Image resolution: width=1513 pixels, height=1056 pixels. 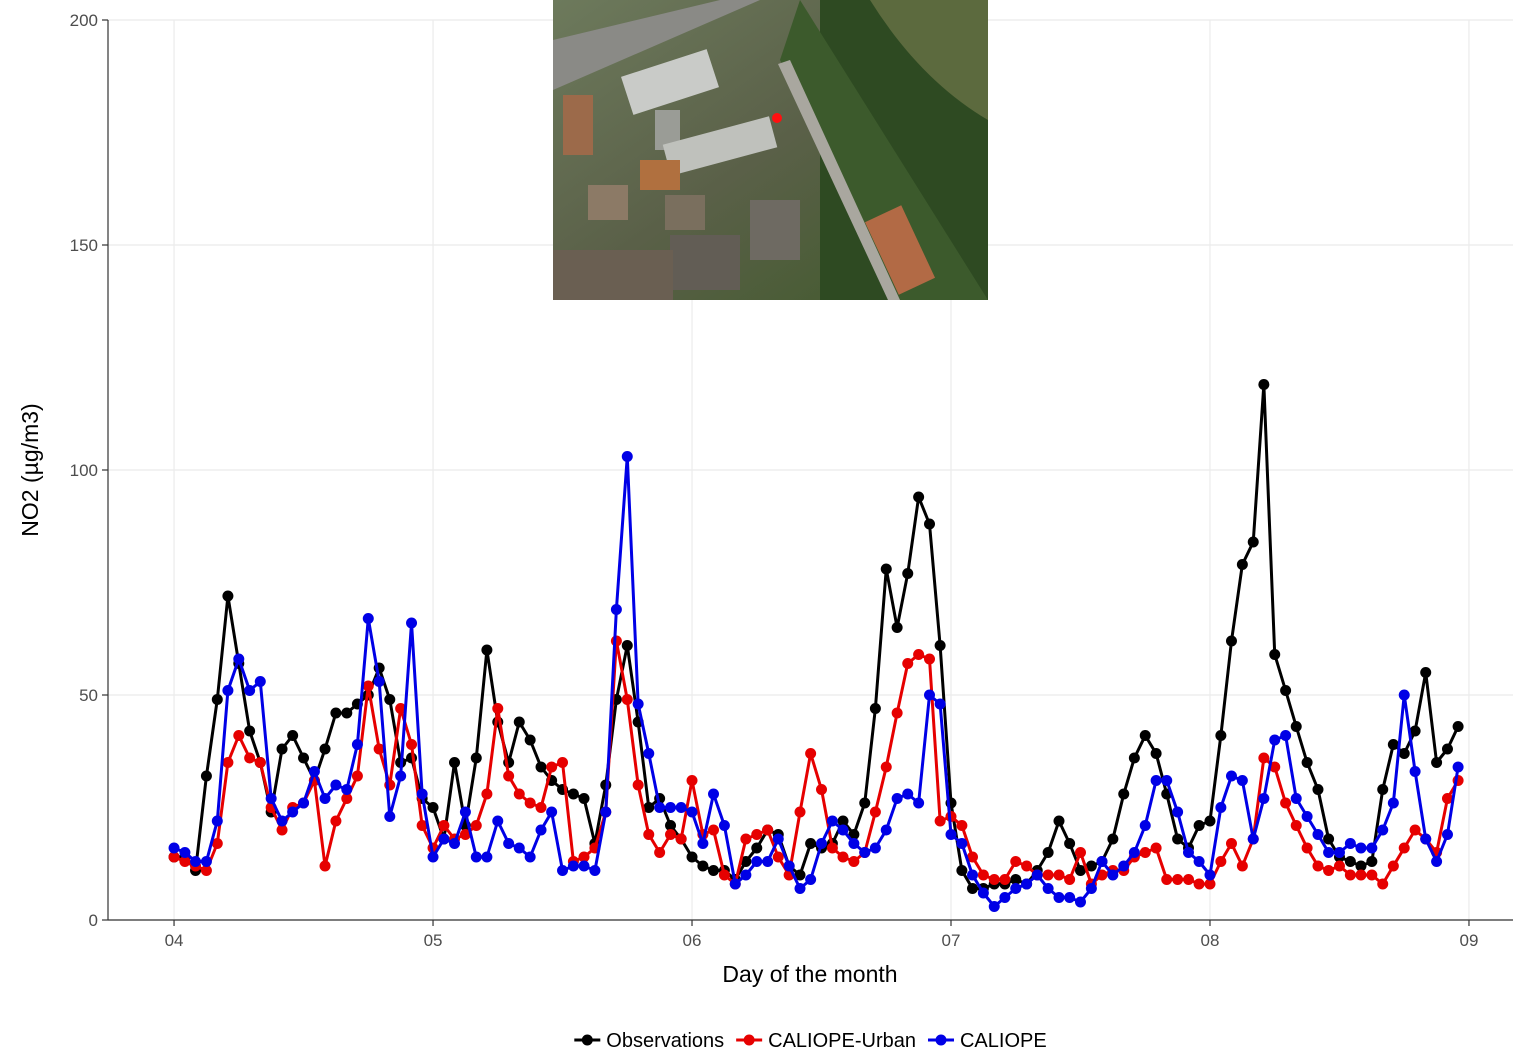 I want to click on legend-swatch-point, so click(x=941, y=1040).